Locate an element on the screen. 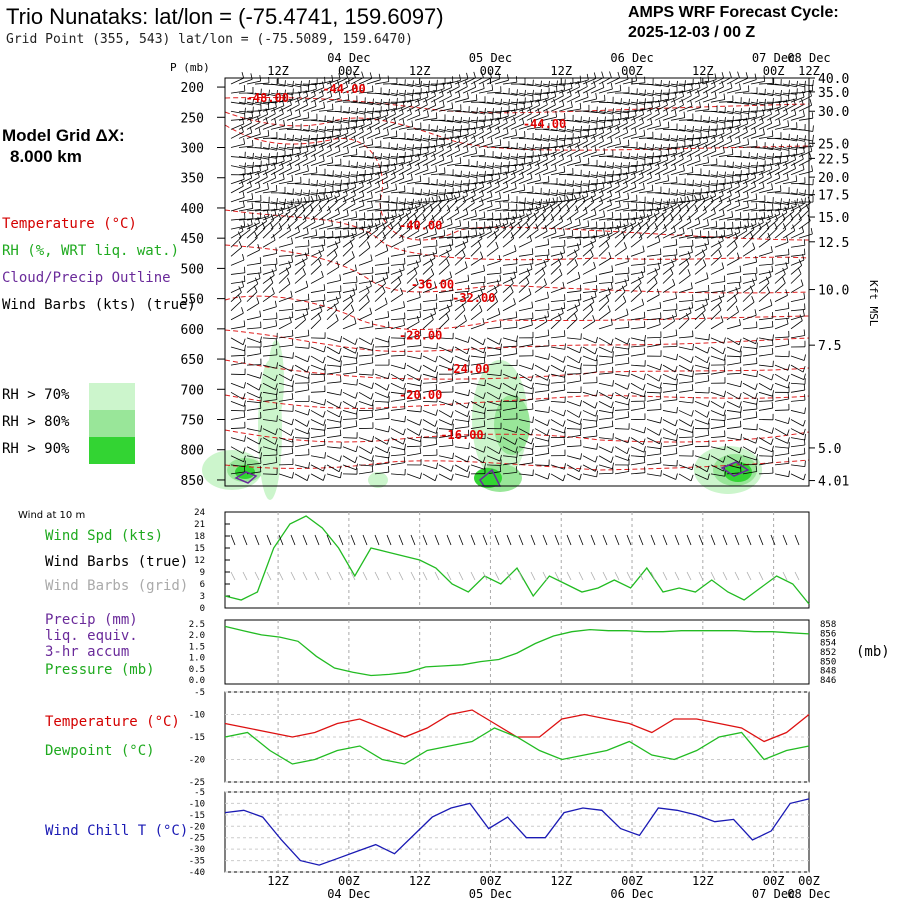  bottom-date-label: 06 Dec is located at coordinates (631, 893).